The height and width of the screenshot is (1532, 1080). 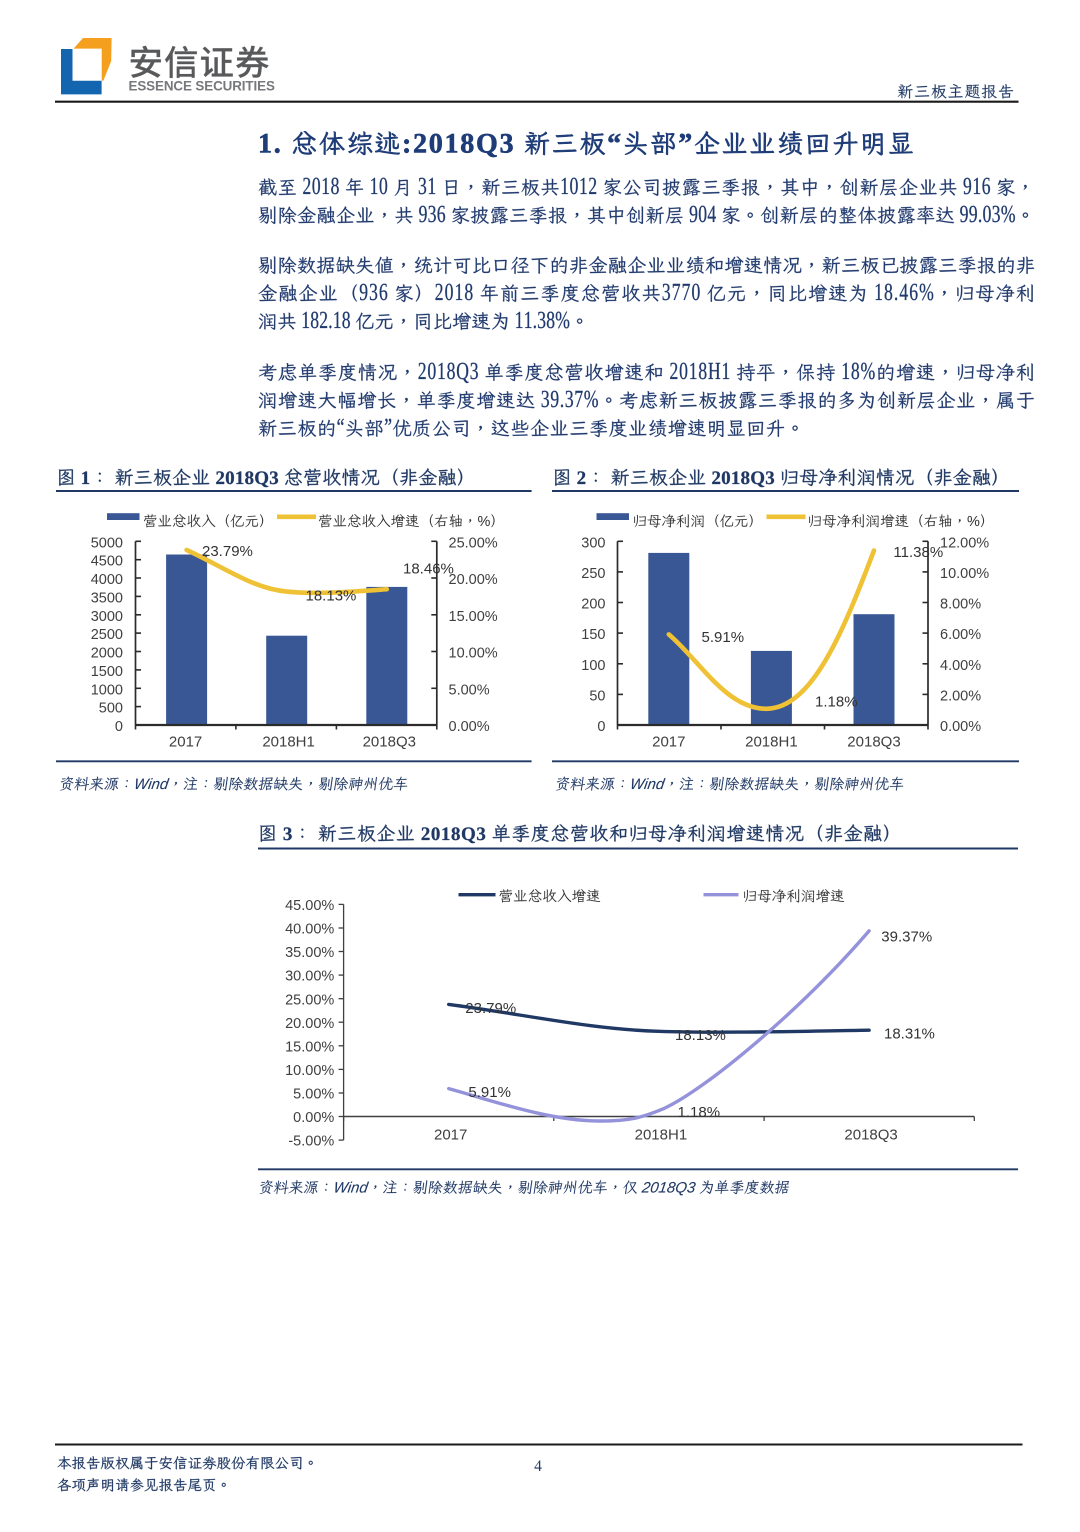 I want to click on svg-text: 6.00%, so click(x=960, y=635).